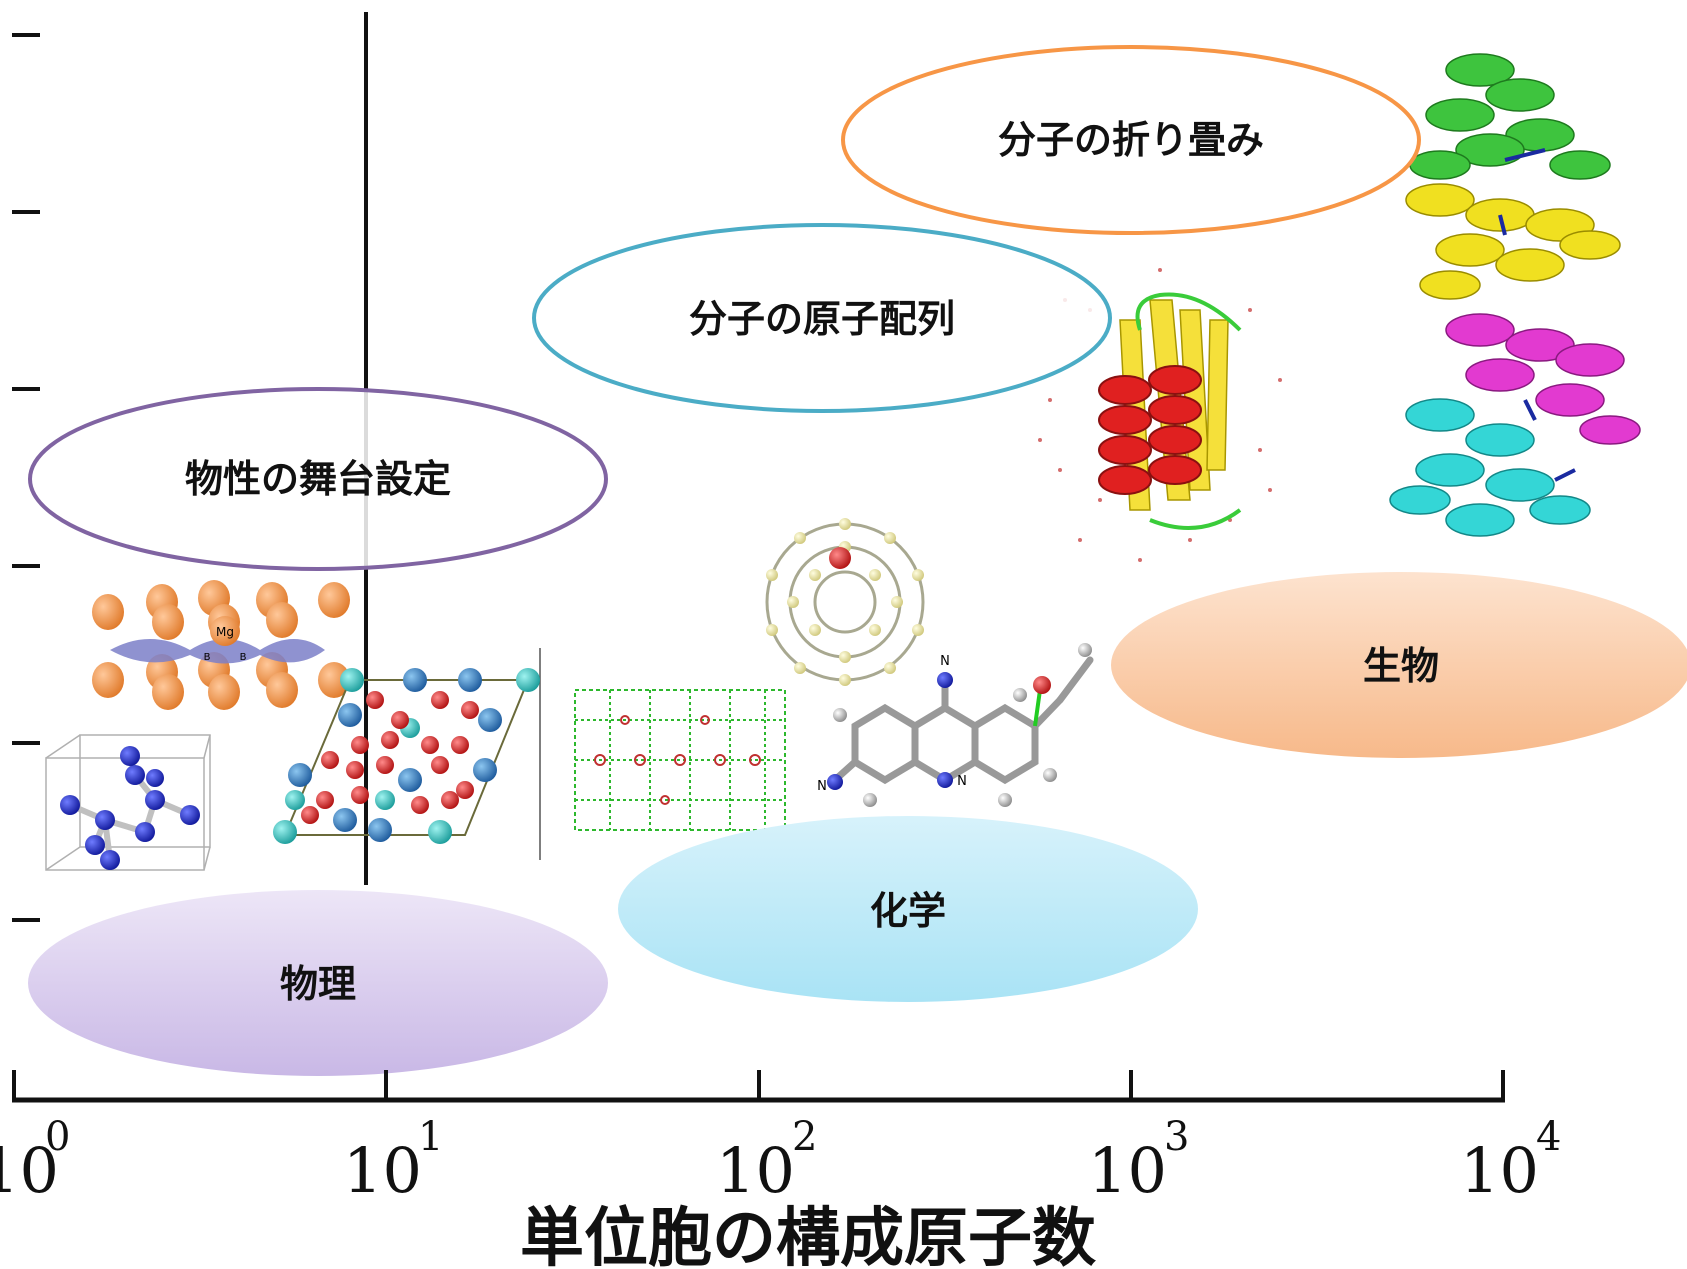  I want to click on framework-structure-image, so click(680, 760).